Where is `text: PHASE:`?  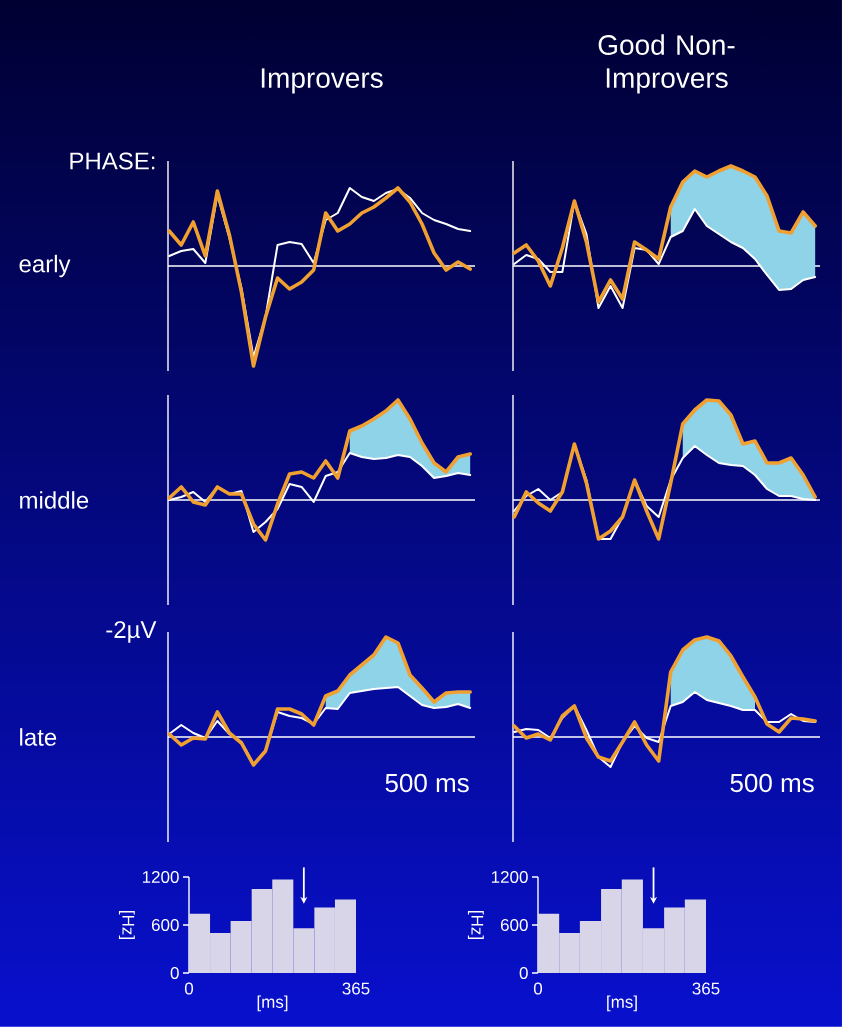 text: PHASE: is located at coordinates (112, 161).